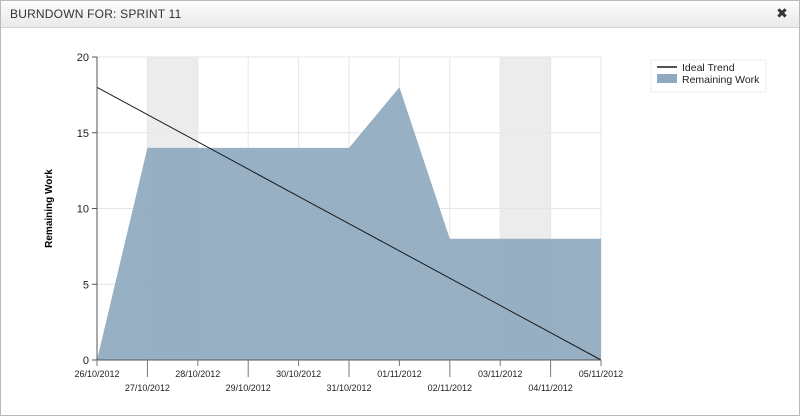 The height and width of the screenshot is (416, 800). I want to click on y-axis-label: Remaining Work, so click(49, 208).